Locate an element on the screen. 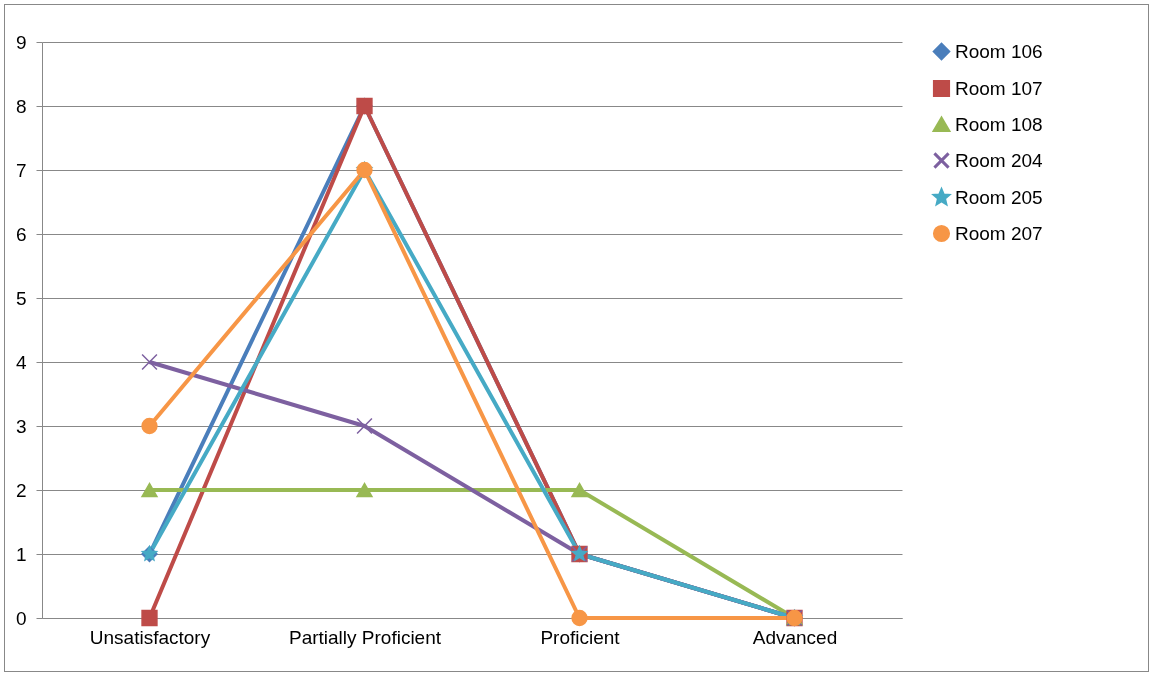 This screenshot has height=679, width=1157. y-tick-label: 9 is located at coordinates (21, 42).